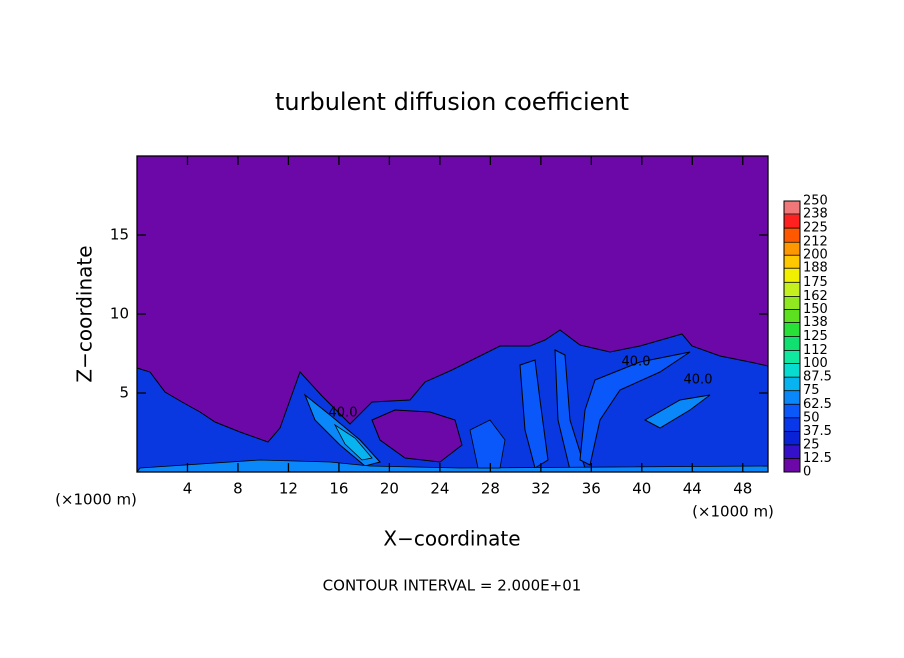  Describe the element at coordinates (188, 489) in the screenshot. I see `x-tick-label: 4` at that location.